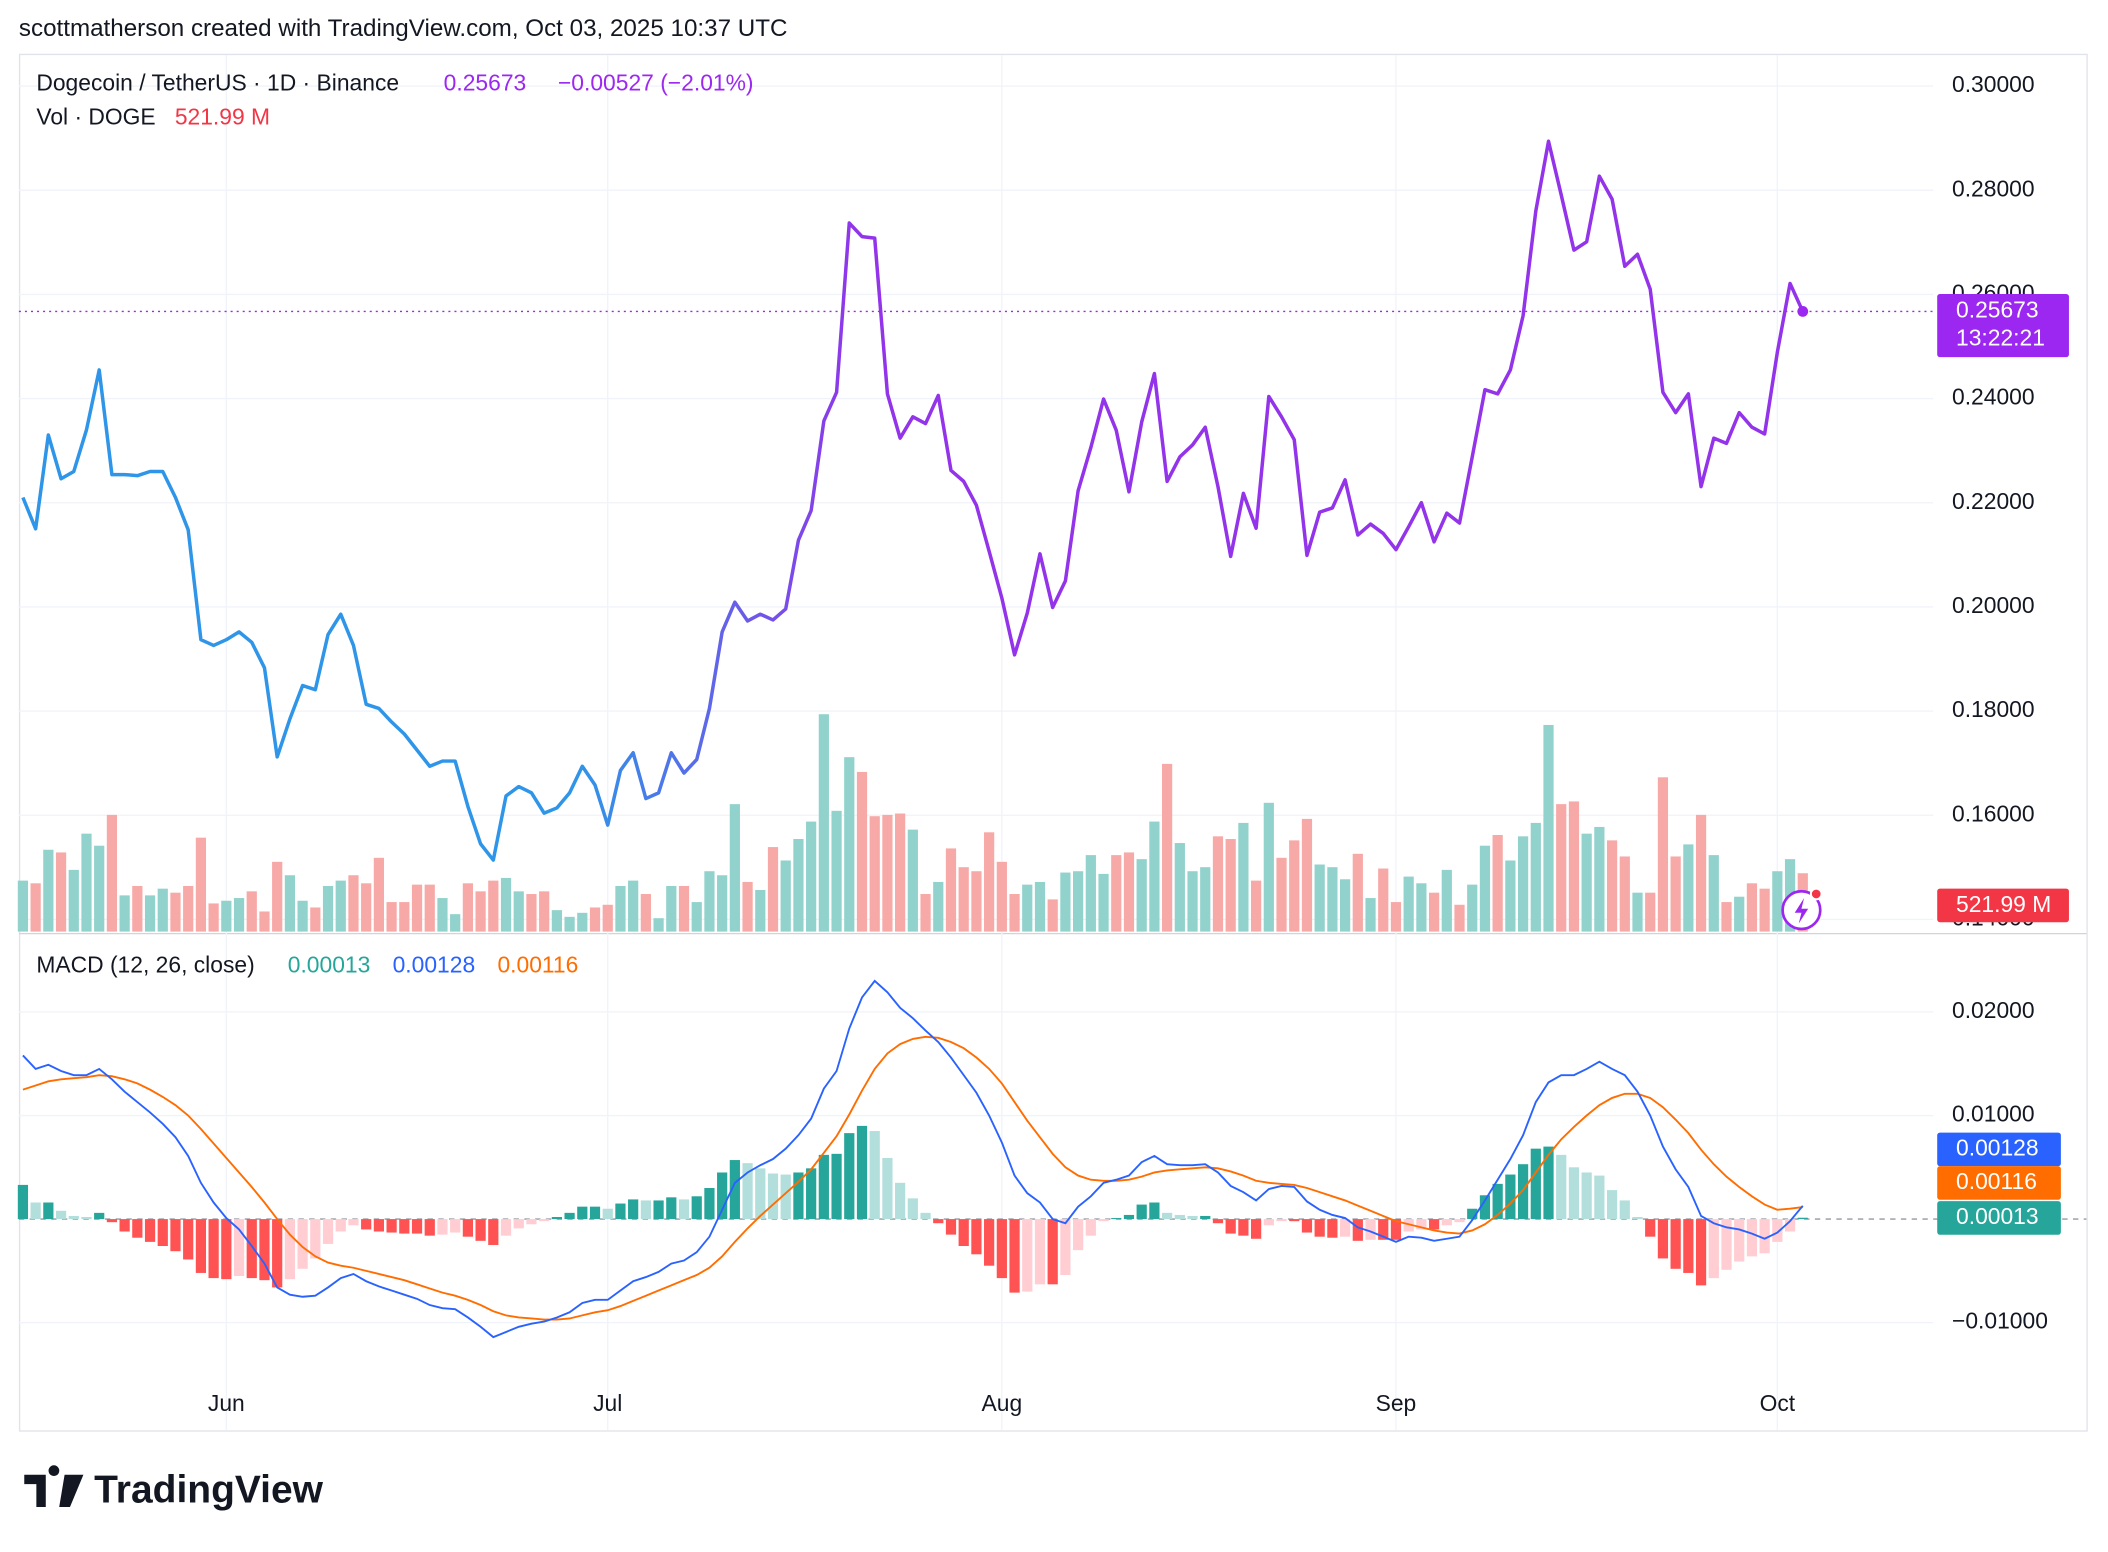 The width and height of the screenshot is (2108, 1552). Describe the element at coordinates (1803, 311) in the screenshot. I see `last-price-dot` at that location.